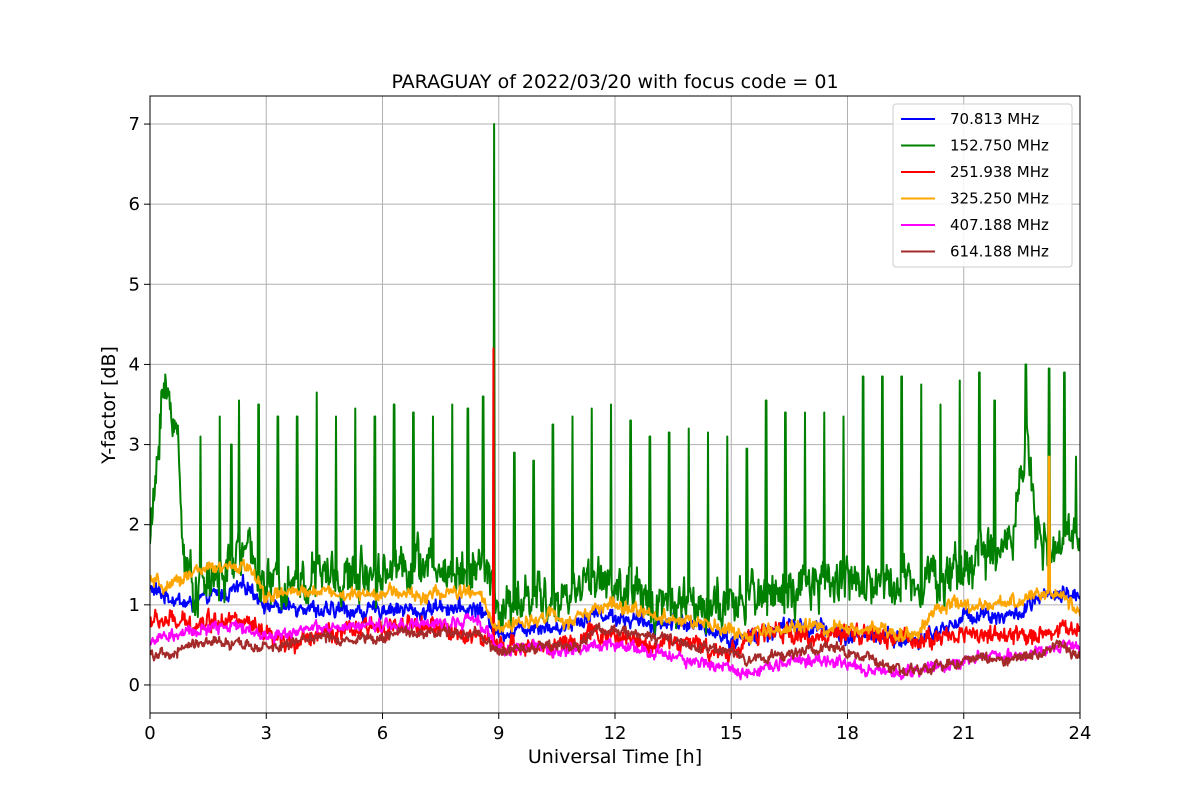 The height and width of the screenshot is (800, 1200). Describe the element at coordinates (134, 525) in the screenshot. I see `y-tick-label: 2` at that location.